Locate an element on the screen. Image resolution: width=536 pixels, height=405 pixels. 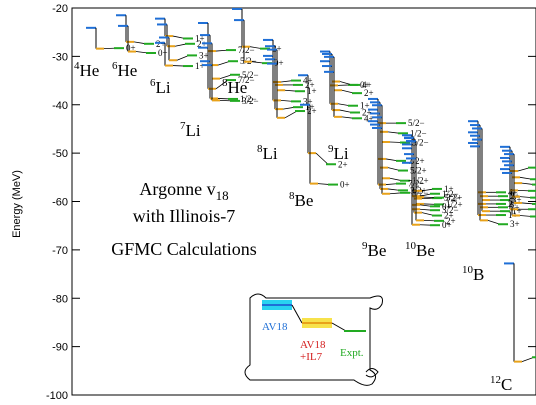
annotation-line-2: with Illinois-7 is located at coordinates (184, 216).